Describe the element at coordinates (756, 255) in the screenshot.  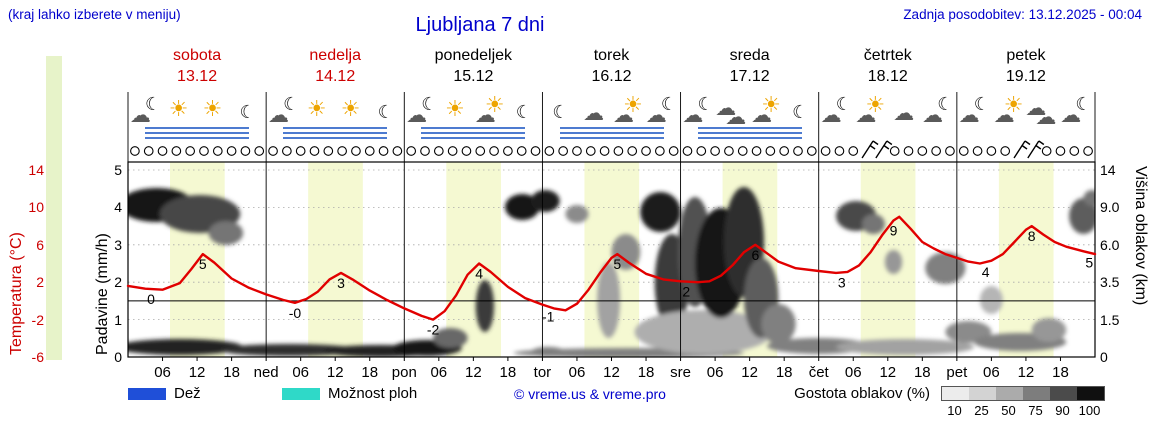
I see `temp-value-label: 6` at that location.